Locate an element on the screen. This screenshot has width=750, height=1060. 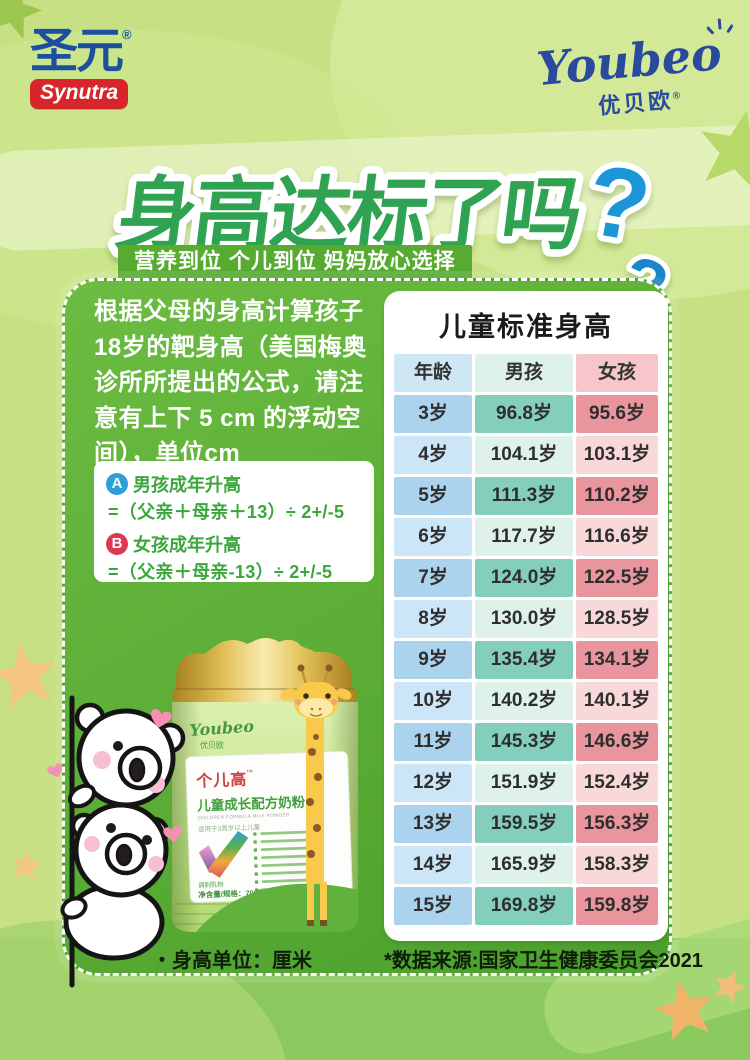
table-cell: 159.5岁 is located at coordinates (524, 824).